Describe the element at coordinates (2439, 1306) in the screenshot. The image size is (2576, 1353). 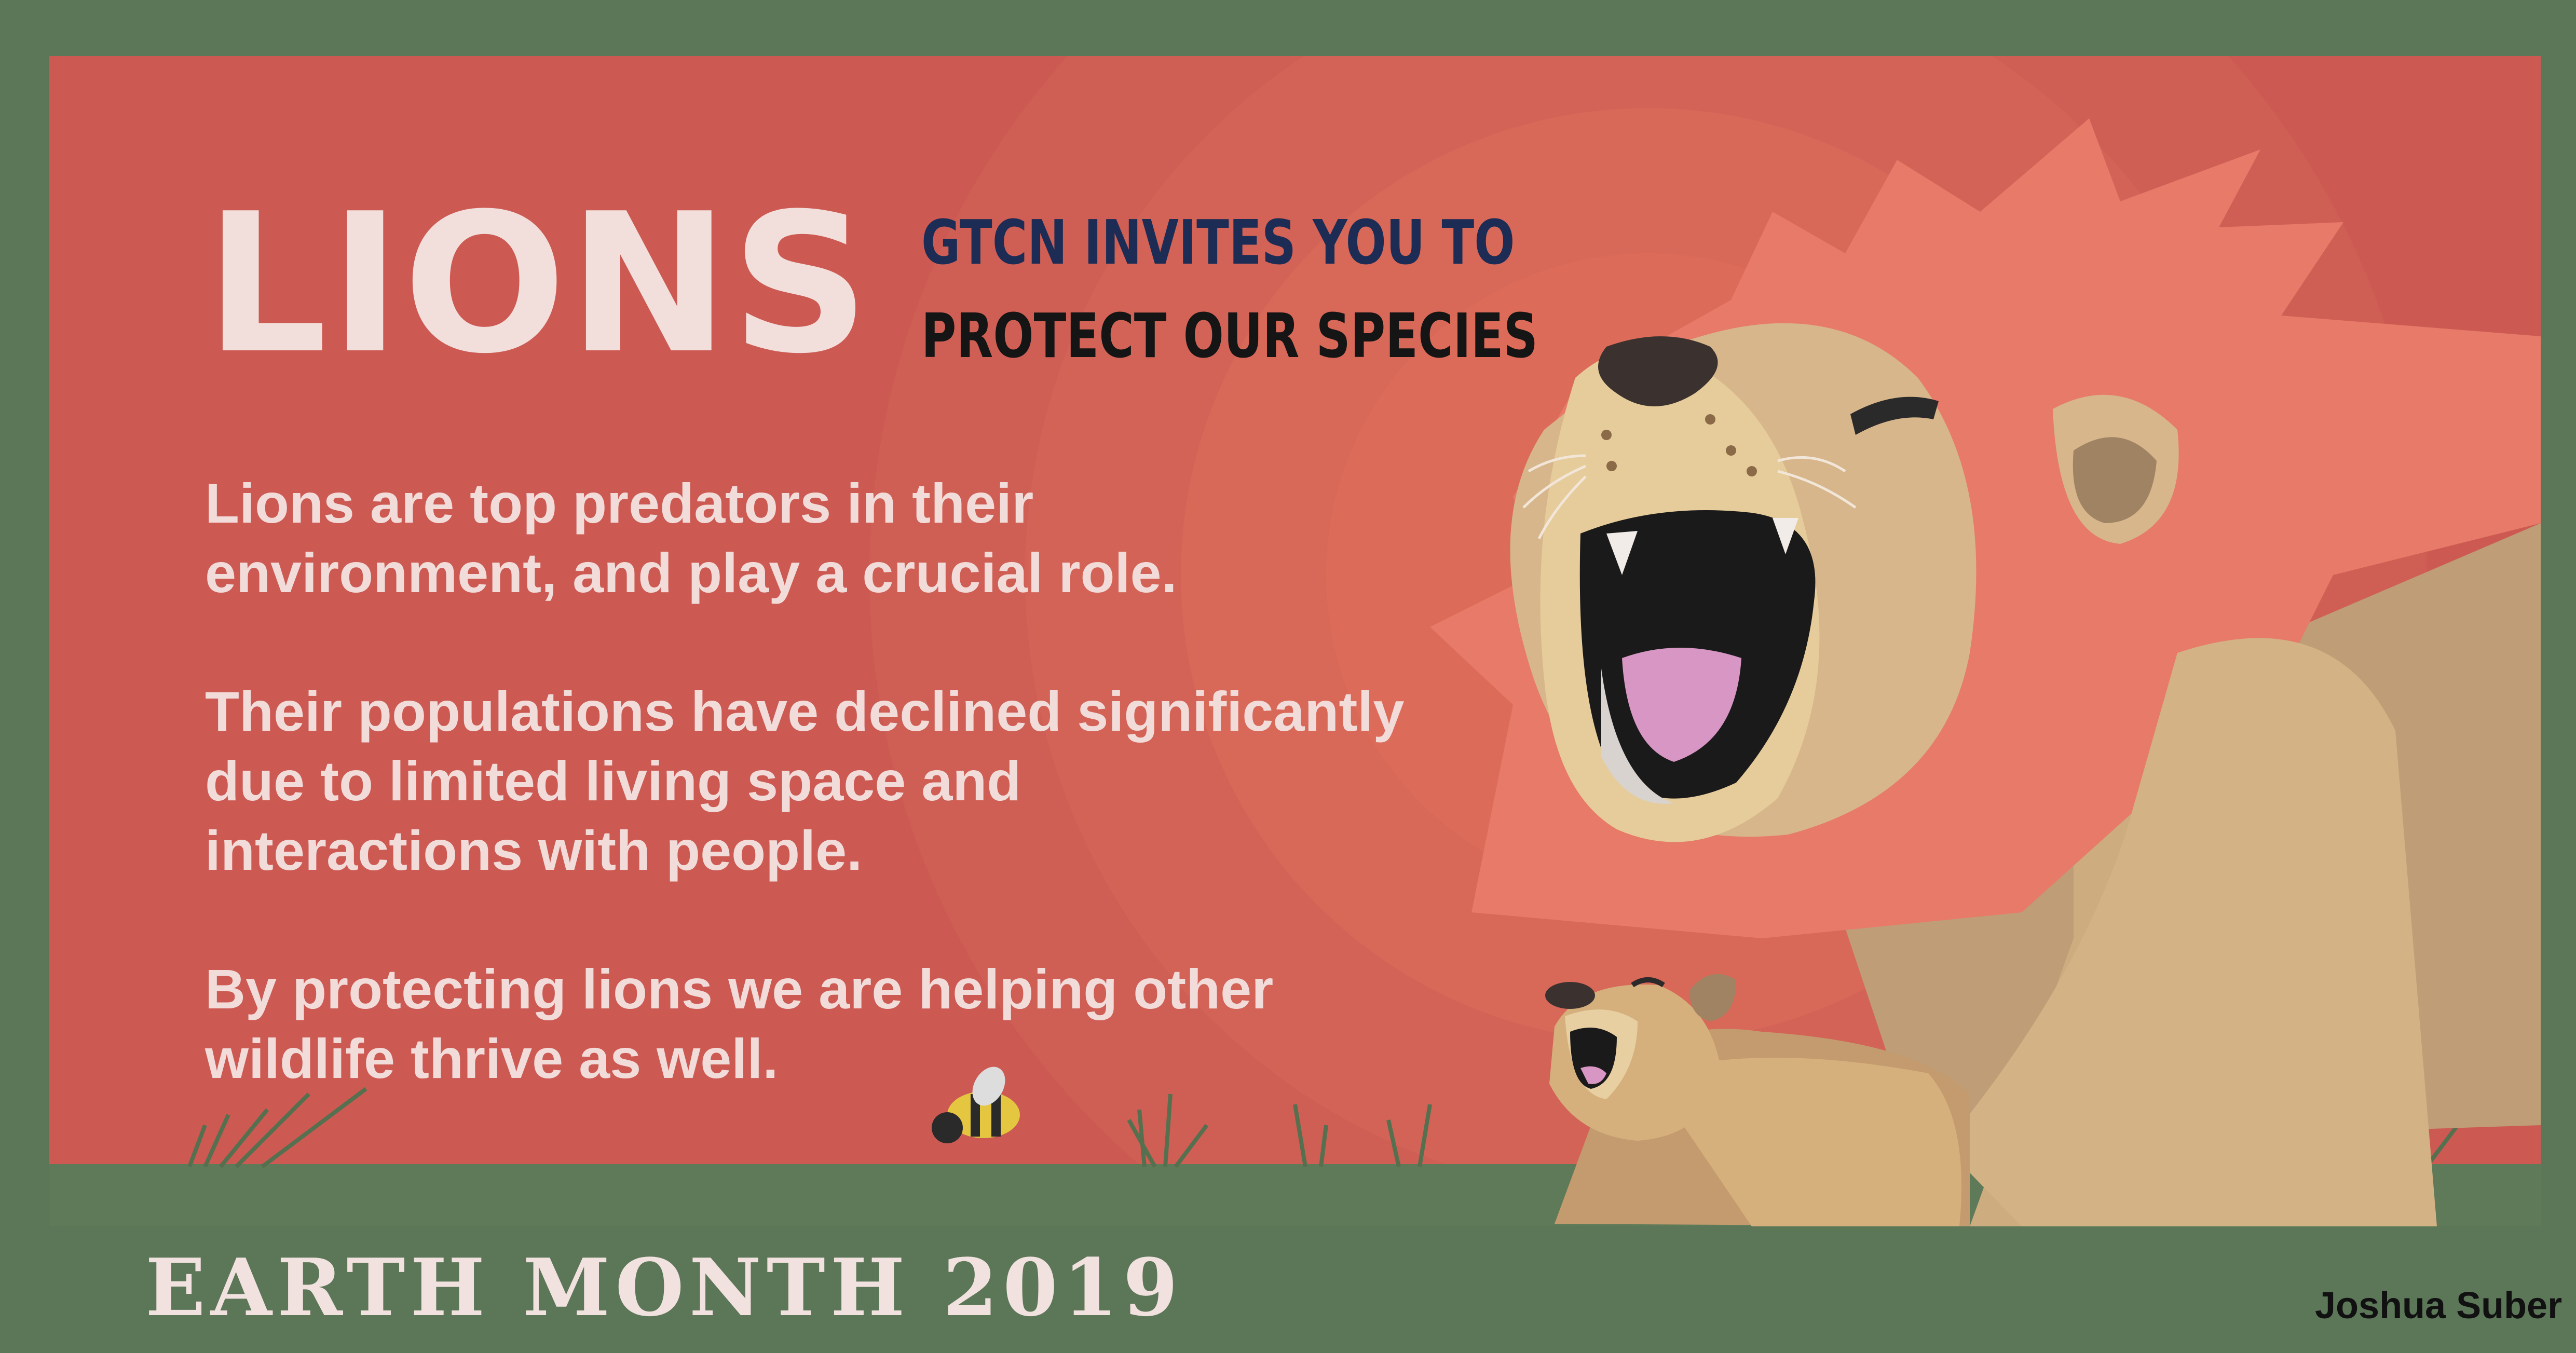
I see `artist-credit: Joshua Suber` at that location.